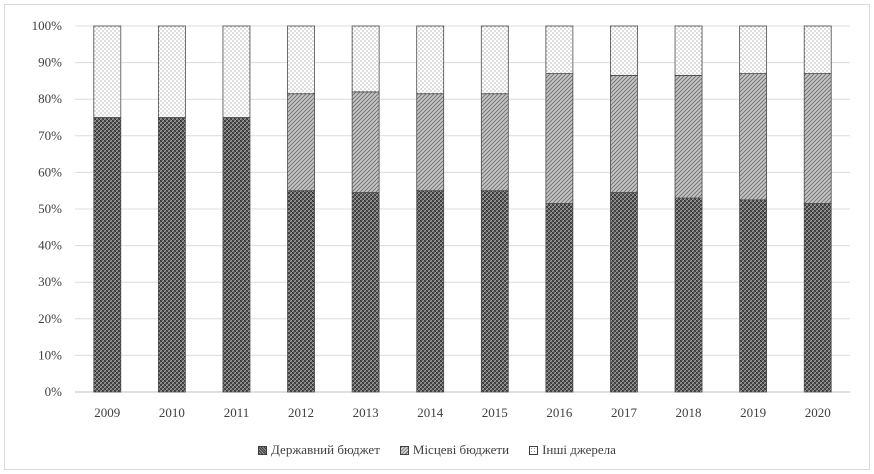  Describe the element at coordinates (430, 412) in the screenshot. I see `x-tick-label: 2014` at that location.